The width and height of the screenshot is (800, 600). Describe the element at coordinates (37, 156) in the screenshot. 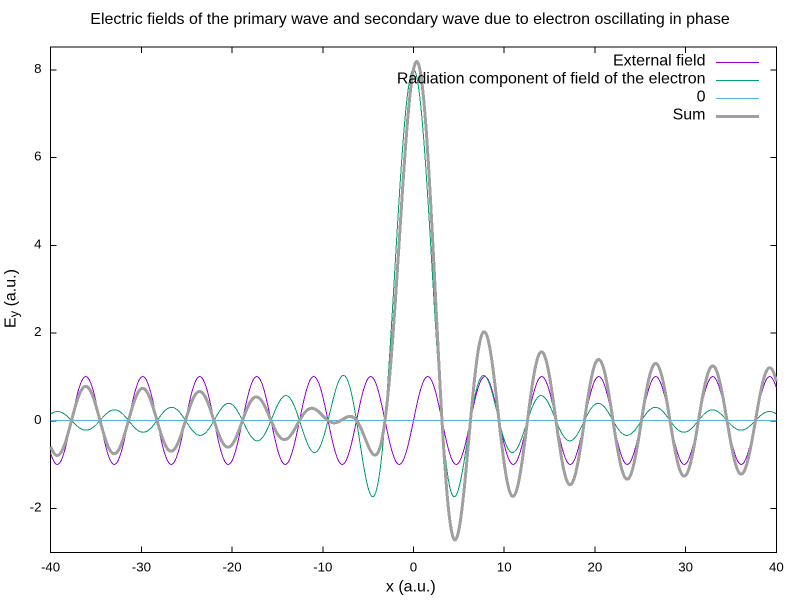

I see `svg-text: 6` at that location.